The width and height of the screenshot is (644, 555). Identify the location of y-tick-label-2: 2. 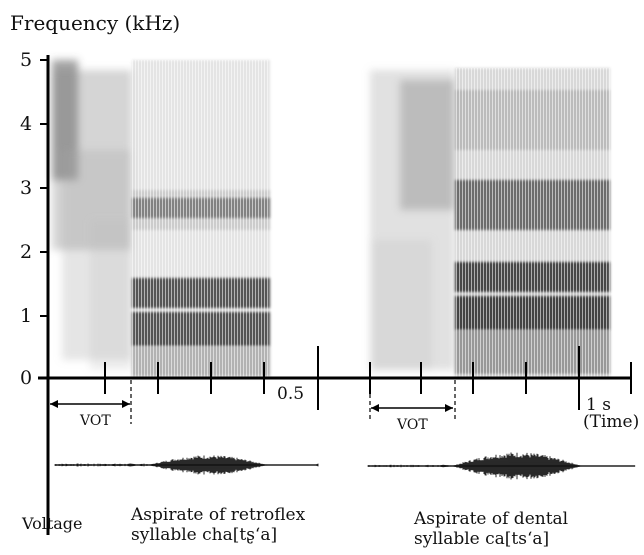
(26, 252).